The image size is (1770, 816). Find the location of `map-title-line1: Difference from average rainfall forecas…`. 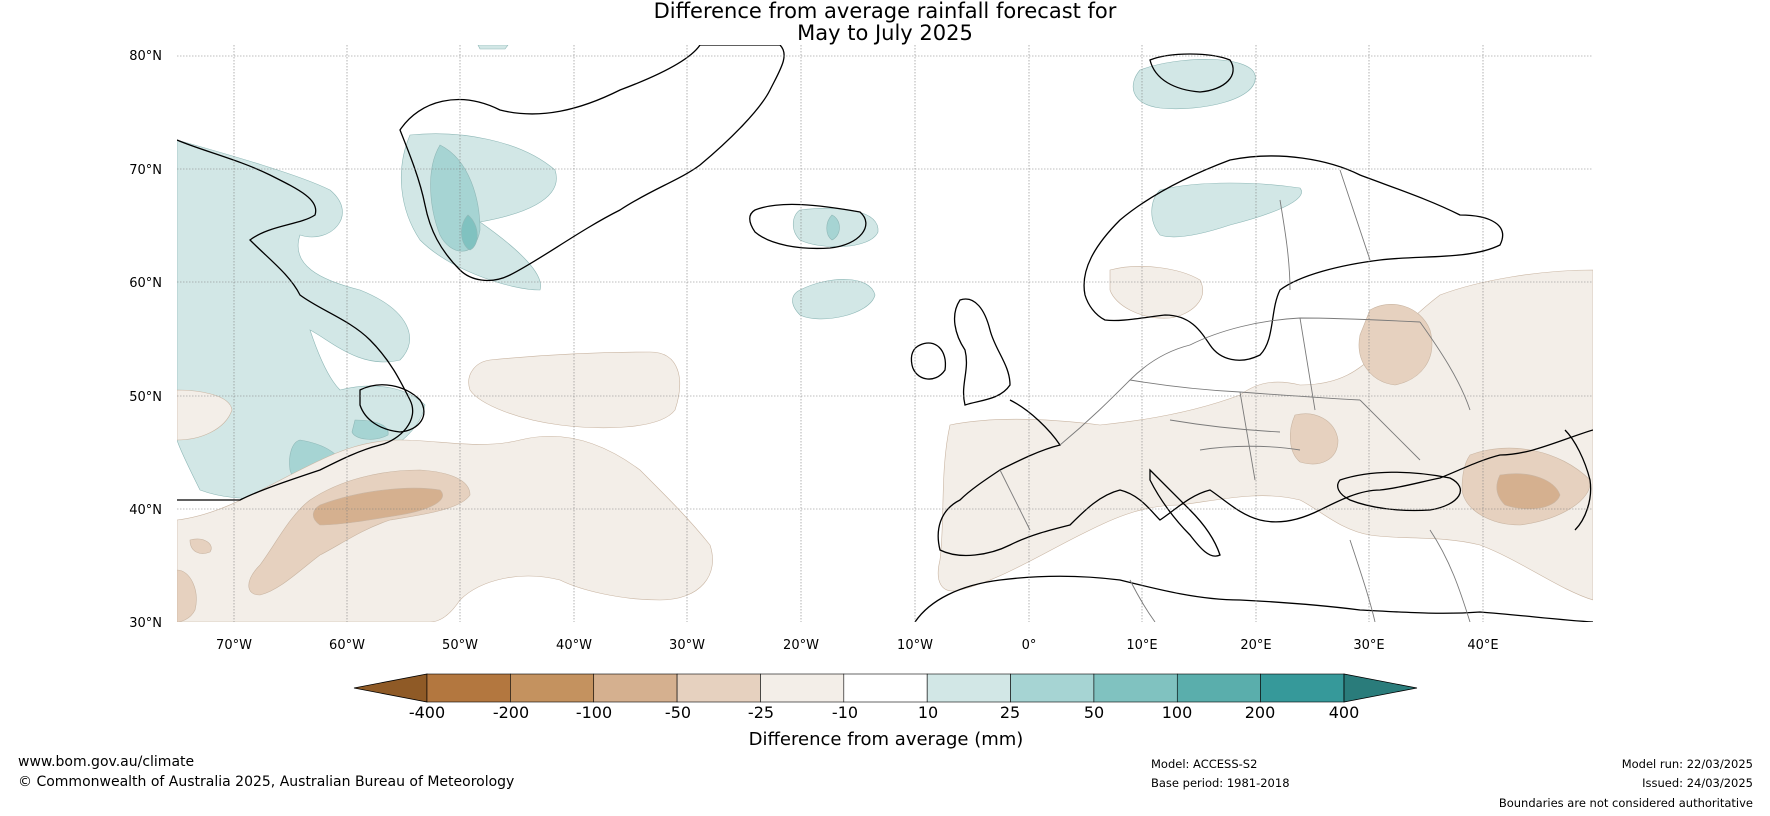

map-title-line1: Difference from average rainfall forecas… is located at coordinates (885, 11).